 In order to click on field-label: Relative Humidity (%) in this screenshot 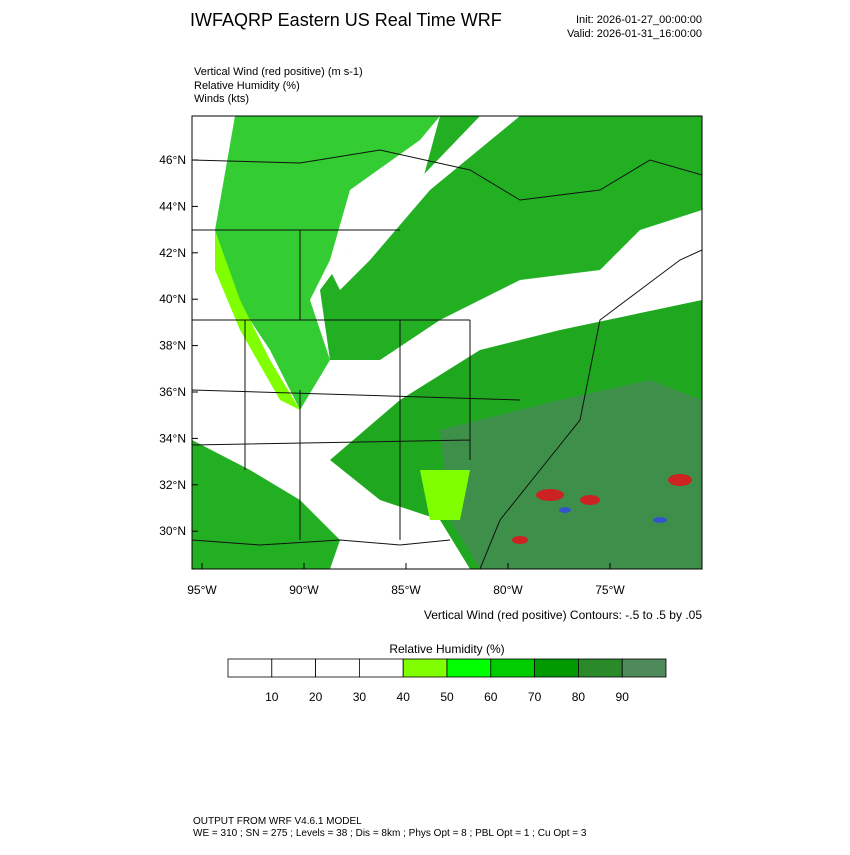, I will do `click(247, 86)`.